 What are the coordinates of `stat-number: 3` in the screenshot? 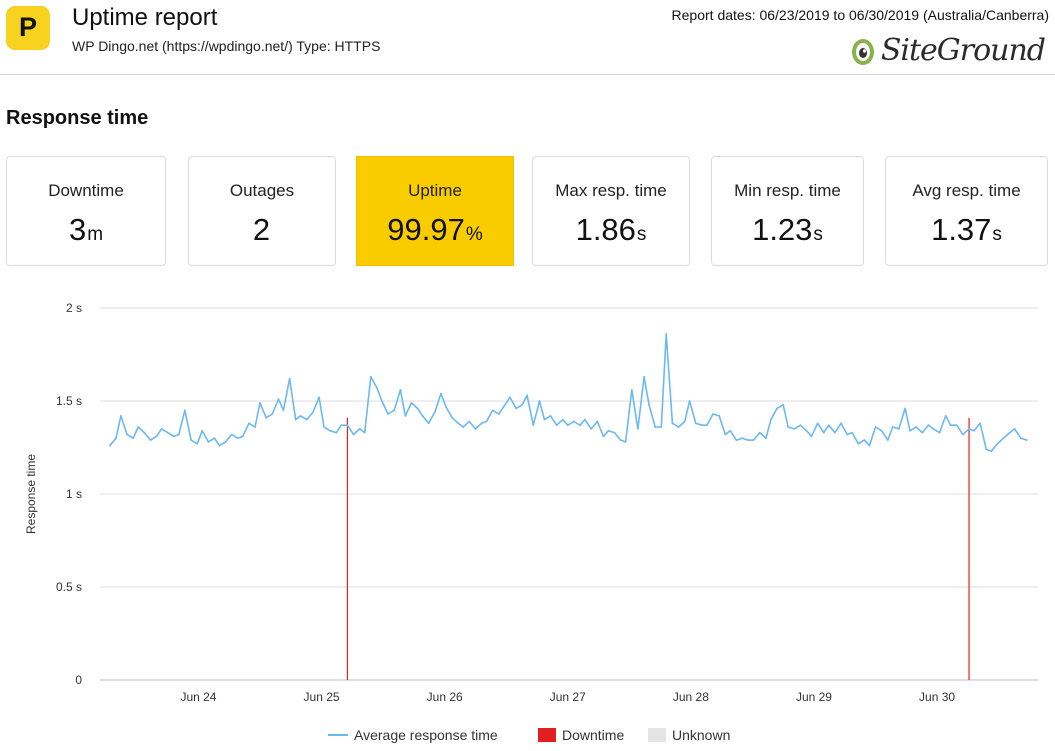 It's located at (77, 229).